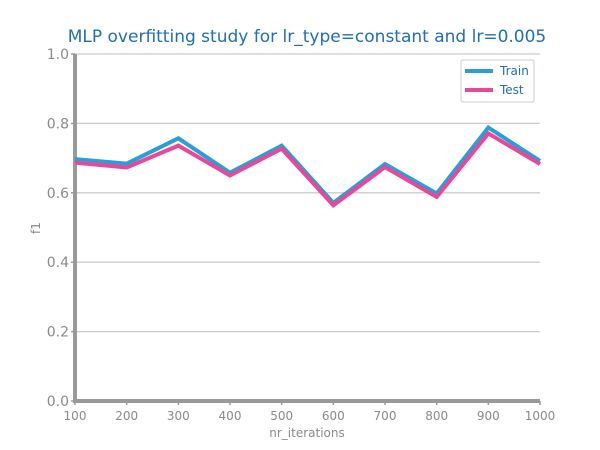 The image size is (600, 450). I want to click on x-axis-label: nr_iterations, so click(307, 433).